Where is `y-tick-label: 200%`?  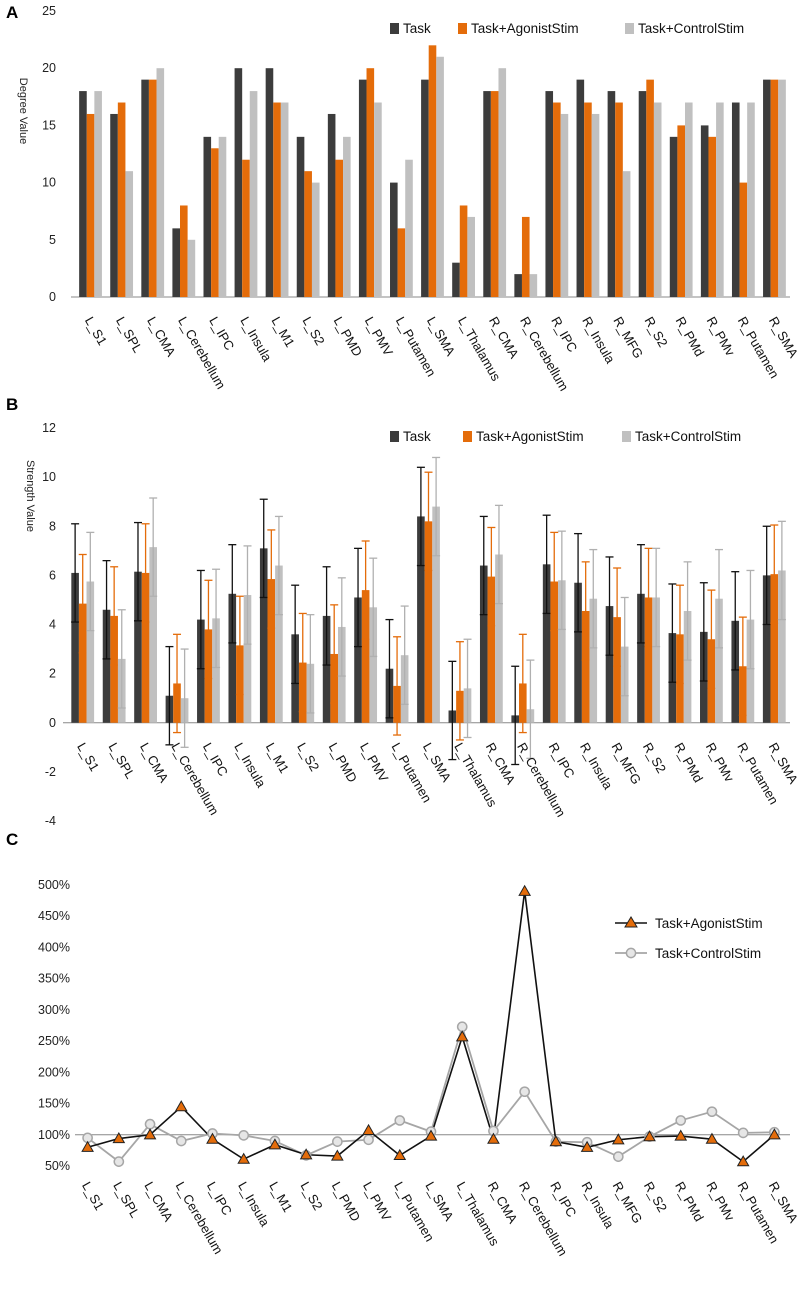
y-tick-label: 200% is located at coordinates (54, 1072).